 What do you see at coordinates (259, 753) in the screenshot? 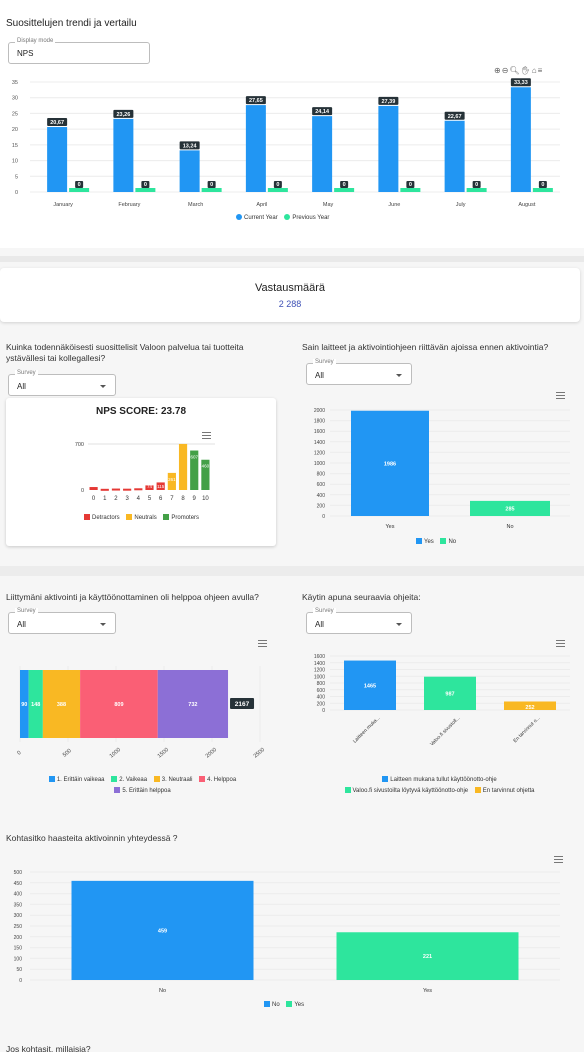
I see `x-tick-label: 2500` at bounding box center [259, 753].